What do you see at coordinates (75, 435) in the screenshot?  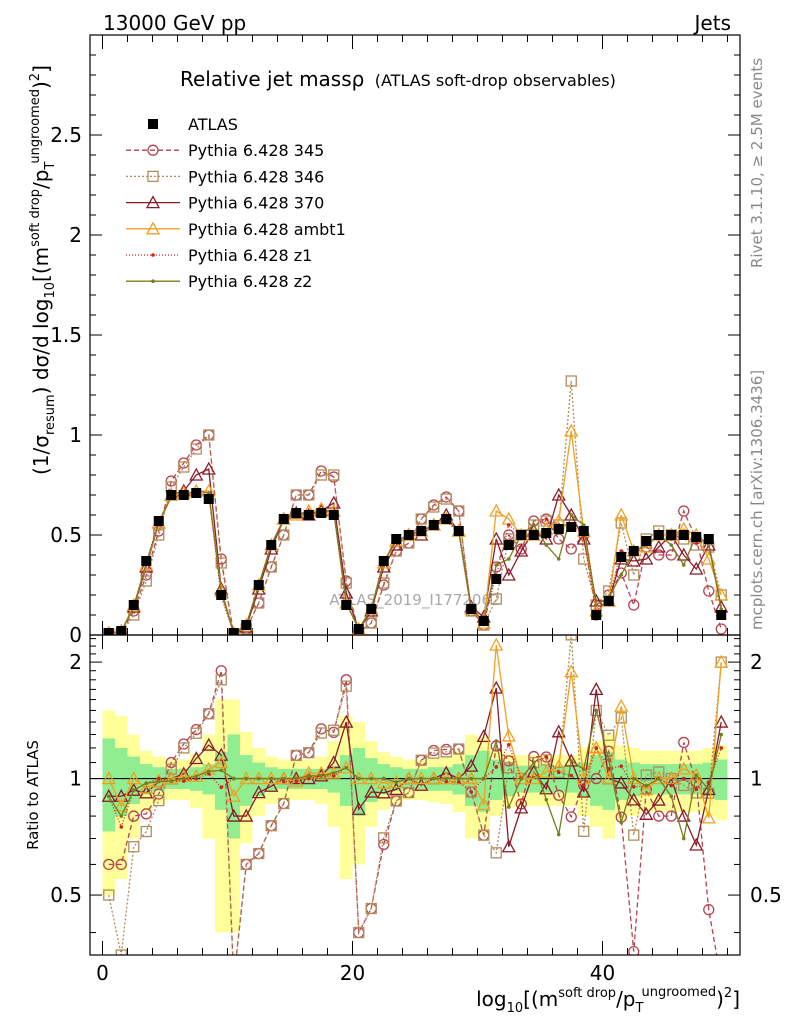 I see `main-y-tick-label: 1` at bounding box center [75, 435].